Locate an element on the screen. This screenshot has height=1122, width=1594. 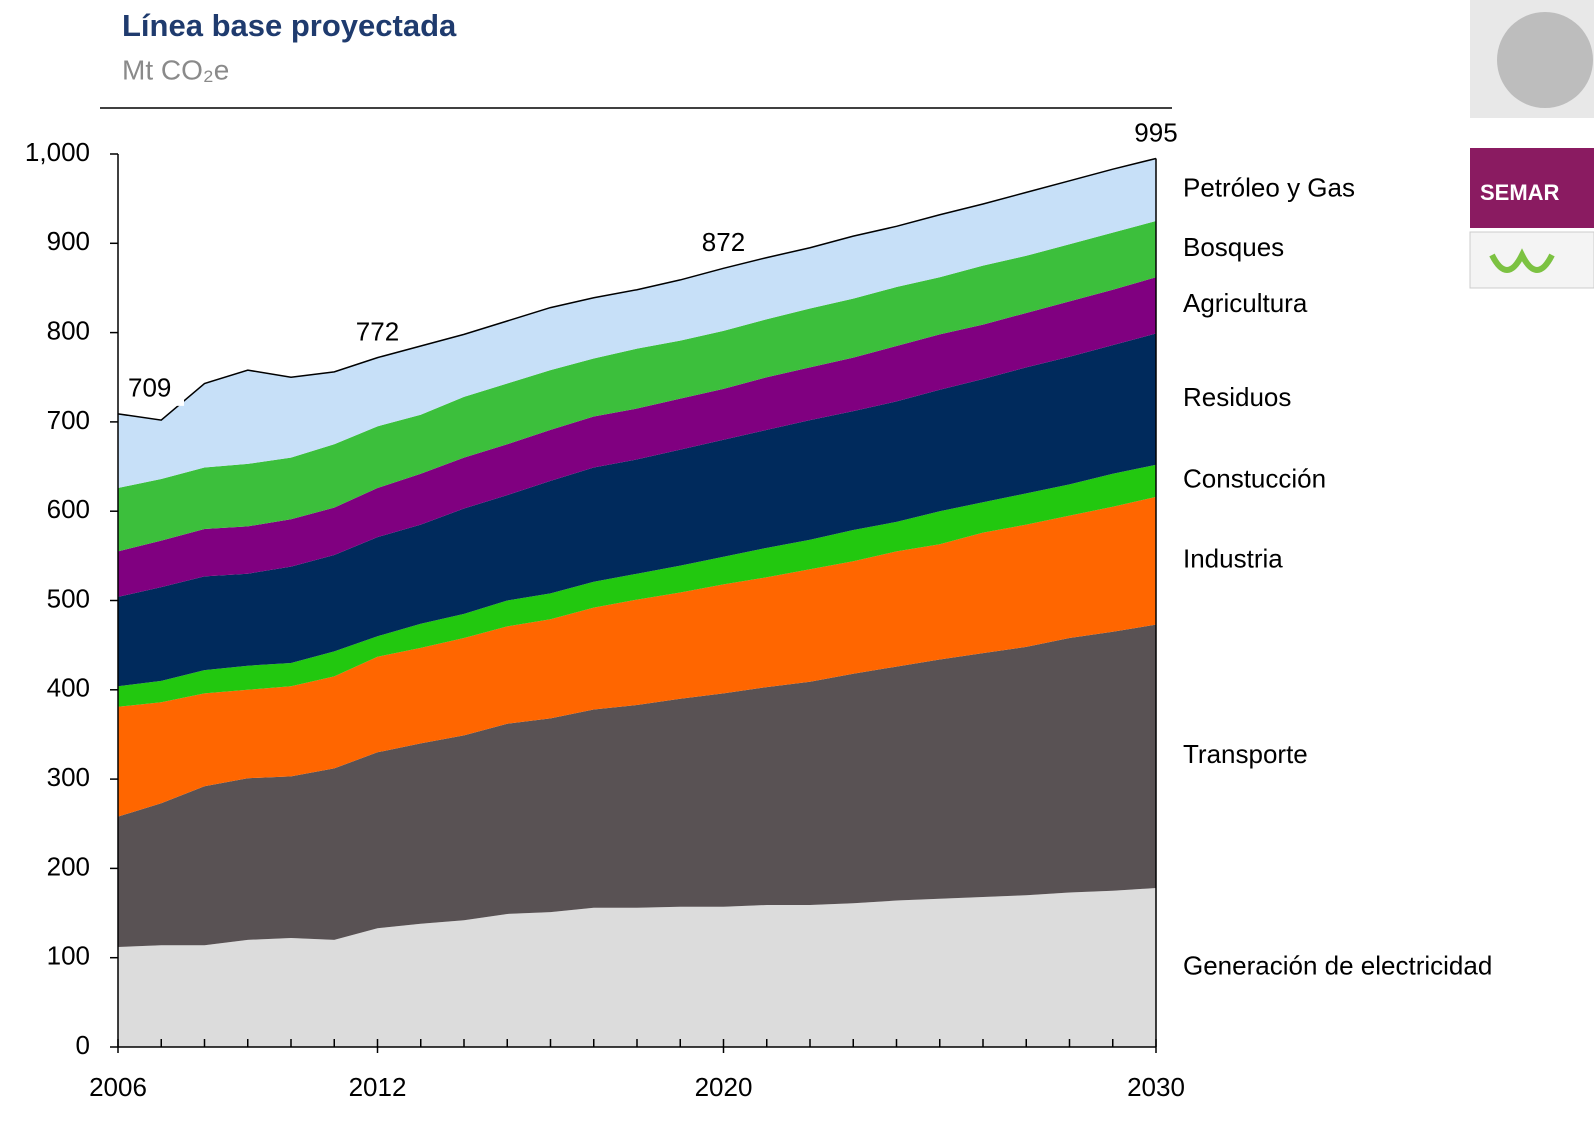
y-tick-label: 300 is located at coordinates (68, 777).